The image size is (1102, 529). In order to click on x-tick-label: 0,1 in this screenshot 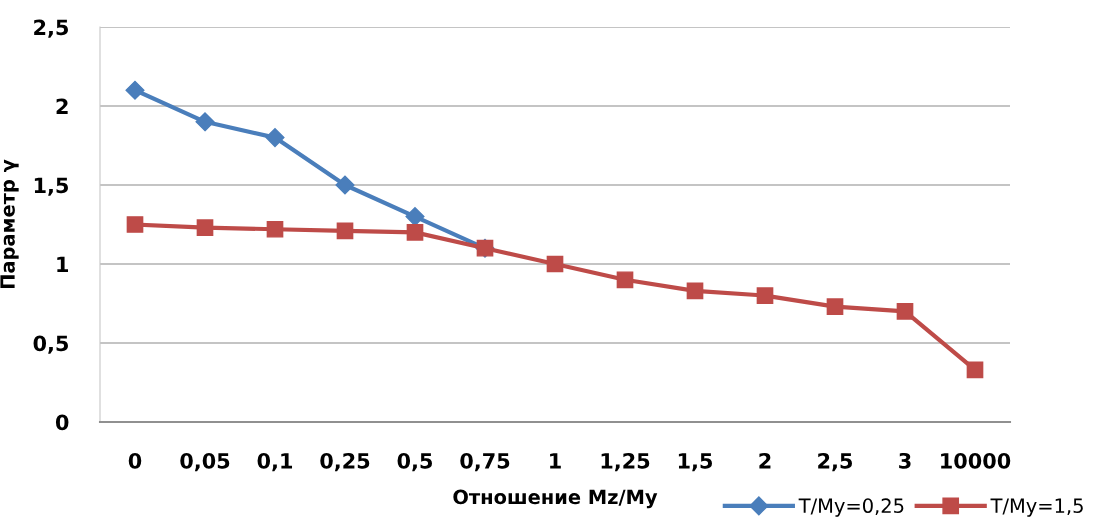, I will do `click(275, 462)`.